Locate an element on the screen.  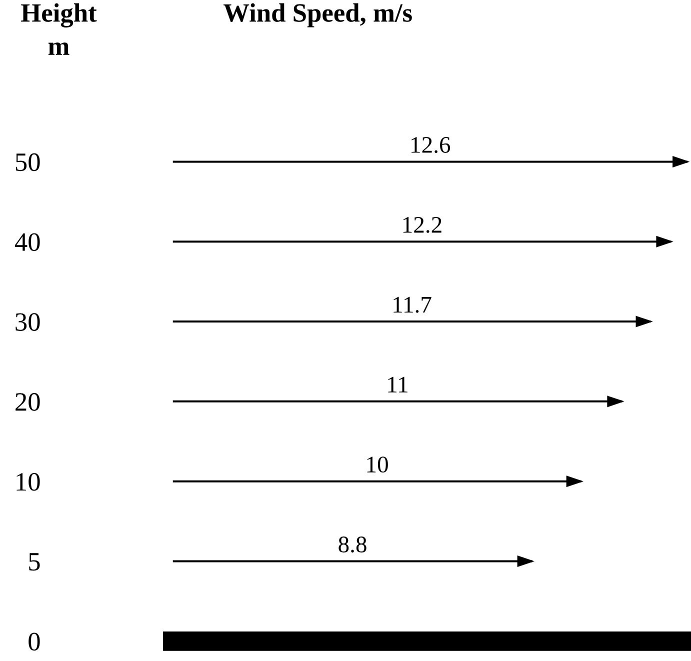
data-label: 8.8 is located at coordinates (352, 544).